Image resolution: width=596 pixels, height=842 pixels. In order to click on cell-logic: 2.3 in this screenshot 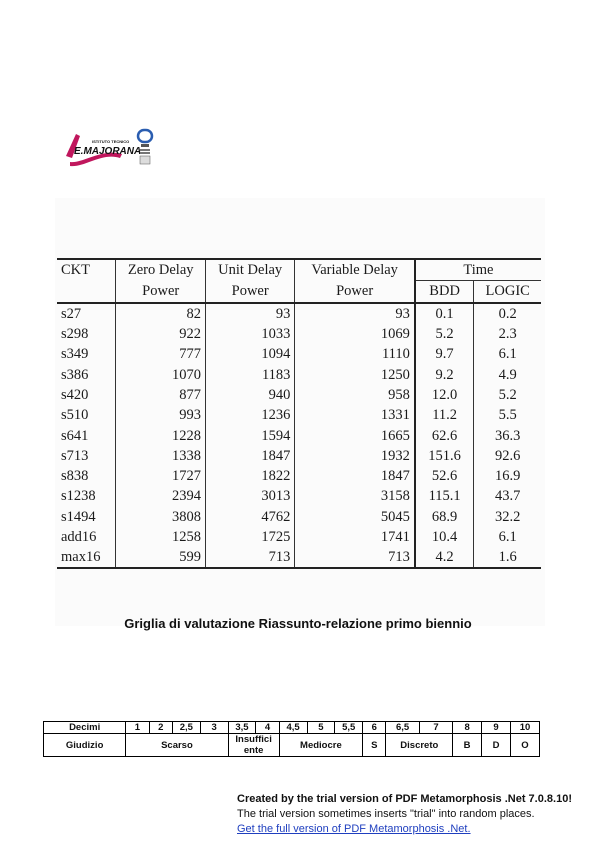, I will do `click(507, 334)`.